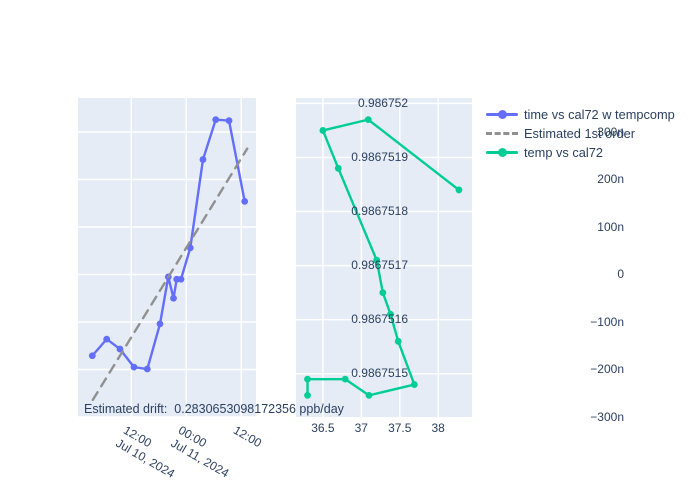 Image resolution: width=700 pixels, height=500 pixels. I want to click on legend-item-estimated-1st-order: Estimated 1st order, so click(580, 133).